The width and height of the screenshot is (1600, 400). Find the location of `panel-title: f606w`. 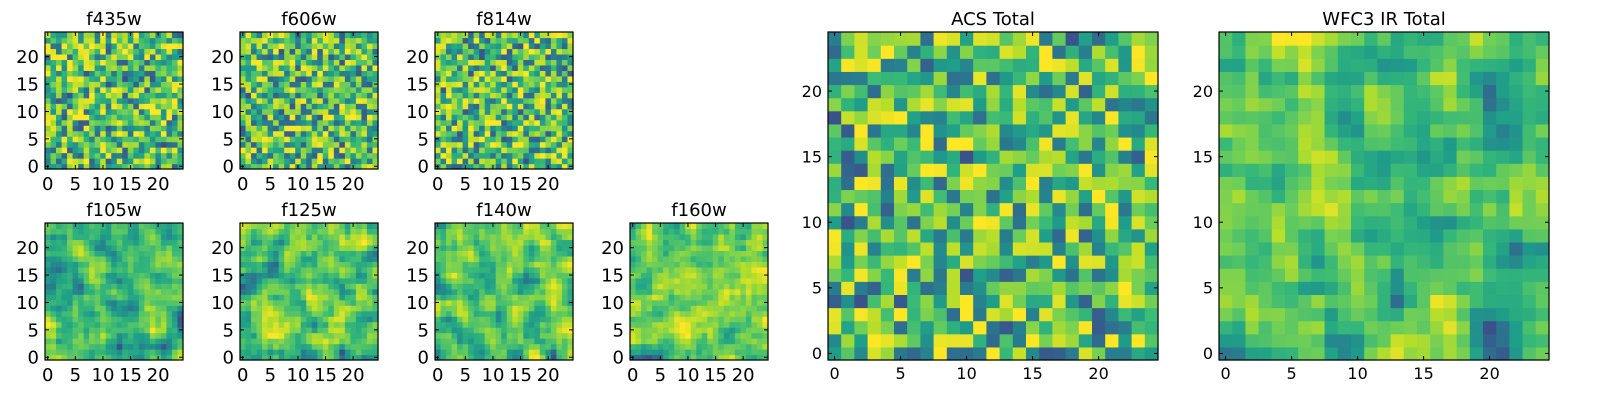

panel-title: f606w is located at coordinates (308, 19).